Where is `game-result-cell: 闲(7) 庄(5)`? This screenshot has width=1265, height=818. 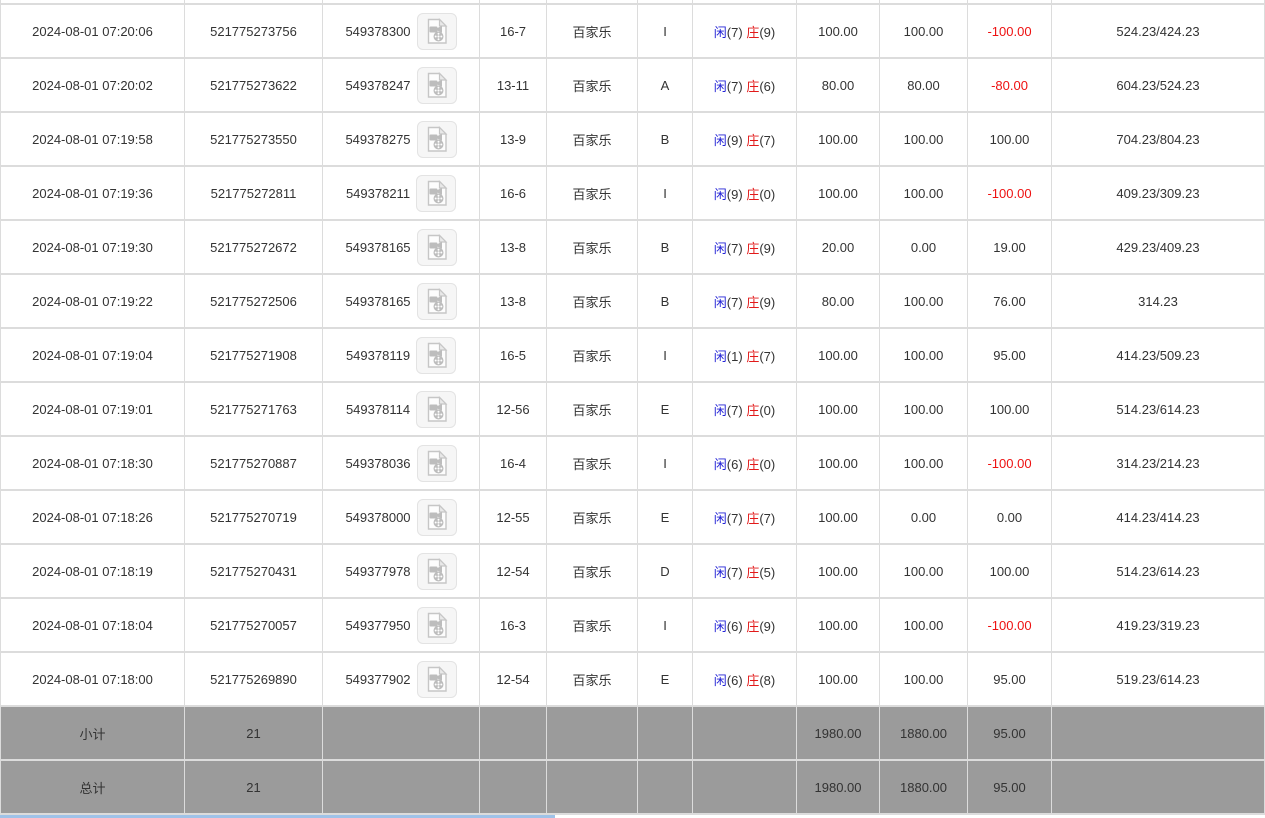 game-result-cell: 闲(7) 庄(5) is located at coordinates (744, 571).